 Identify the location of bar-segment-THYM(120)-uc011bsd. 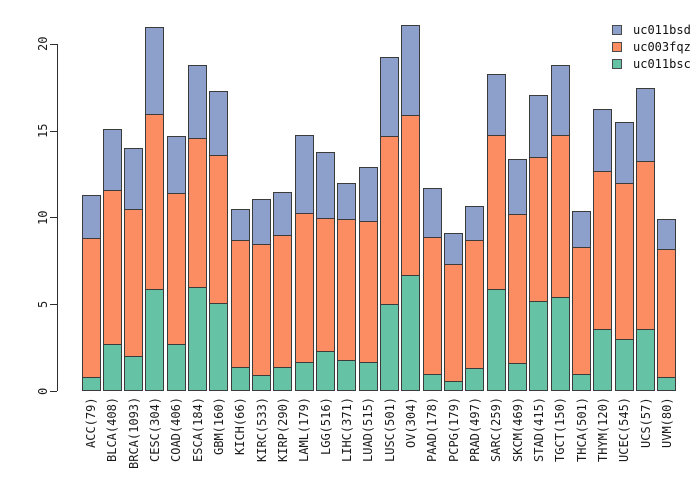
(603, 139).